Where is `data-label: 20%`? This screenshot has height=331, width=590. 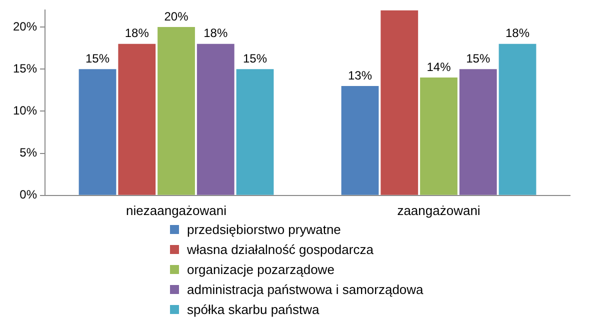 data-label: 20% is located at coordinates (176, 16).